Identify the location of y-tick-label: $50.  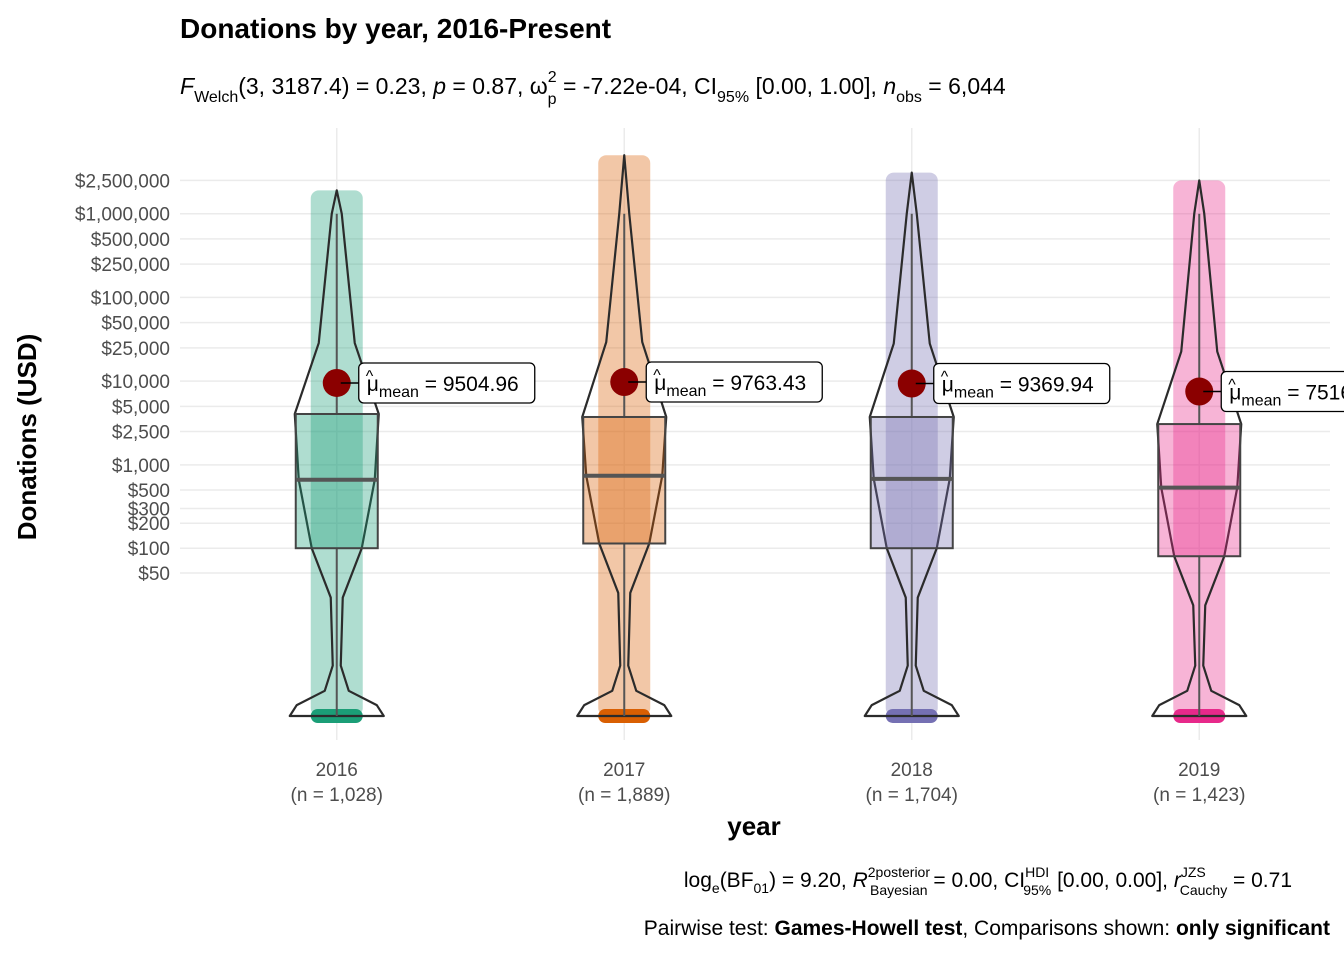
(154, 574).